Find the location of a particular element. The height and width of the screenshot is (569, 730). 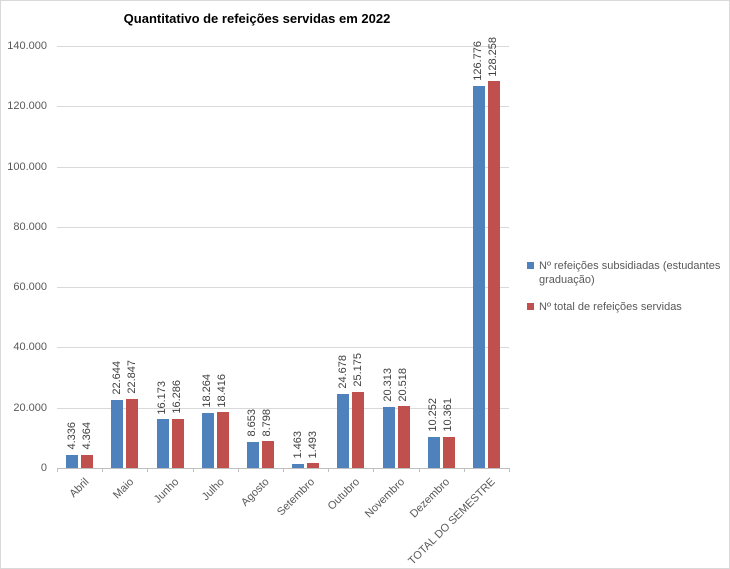

data-label: 10.252 is located at coordinates (433, 415).